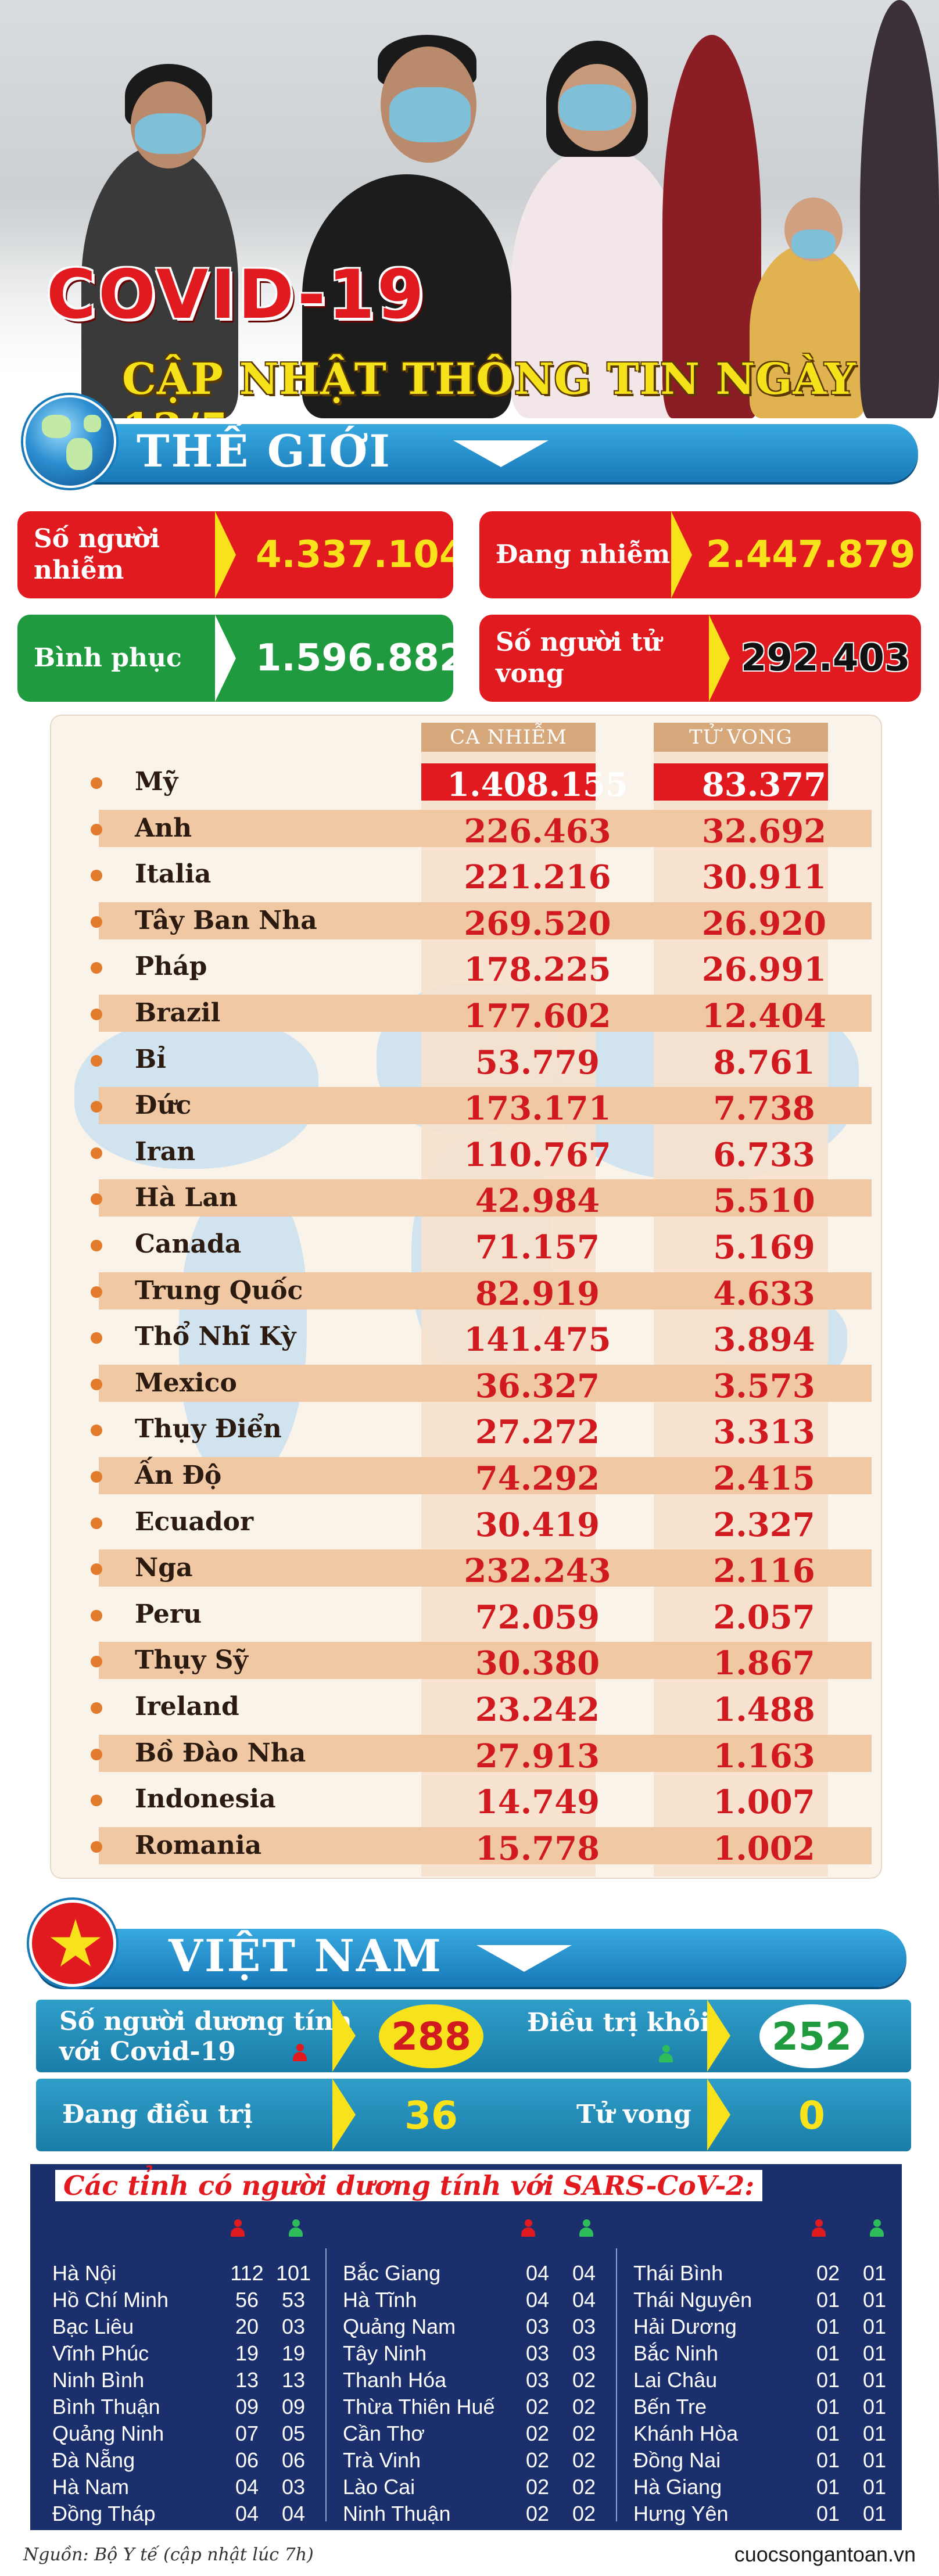 This screenshot has width=939, height=2576. What do you see at coordinates (188, 2433) in the screenshot?
I see `province-row: Quảng Ninh 07 05` at bounding box center [188, 2433].